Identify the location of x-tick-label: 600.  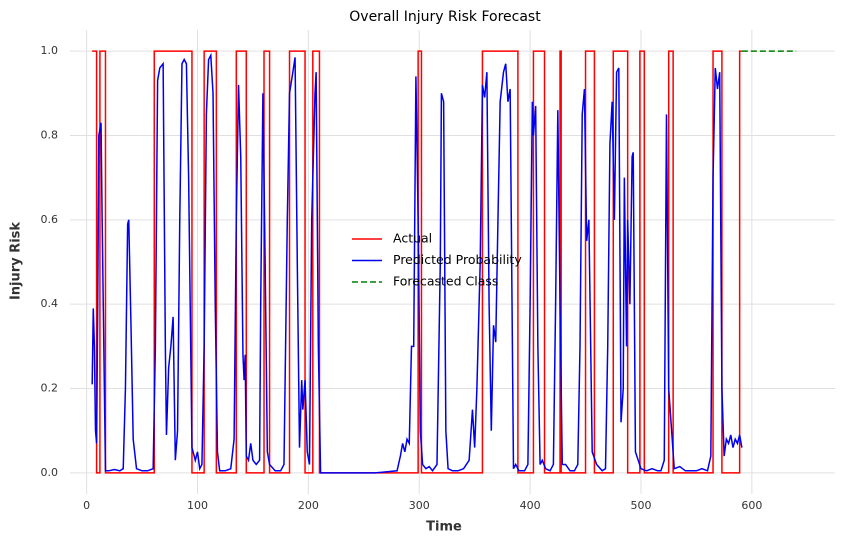
(751, 505).